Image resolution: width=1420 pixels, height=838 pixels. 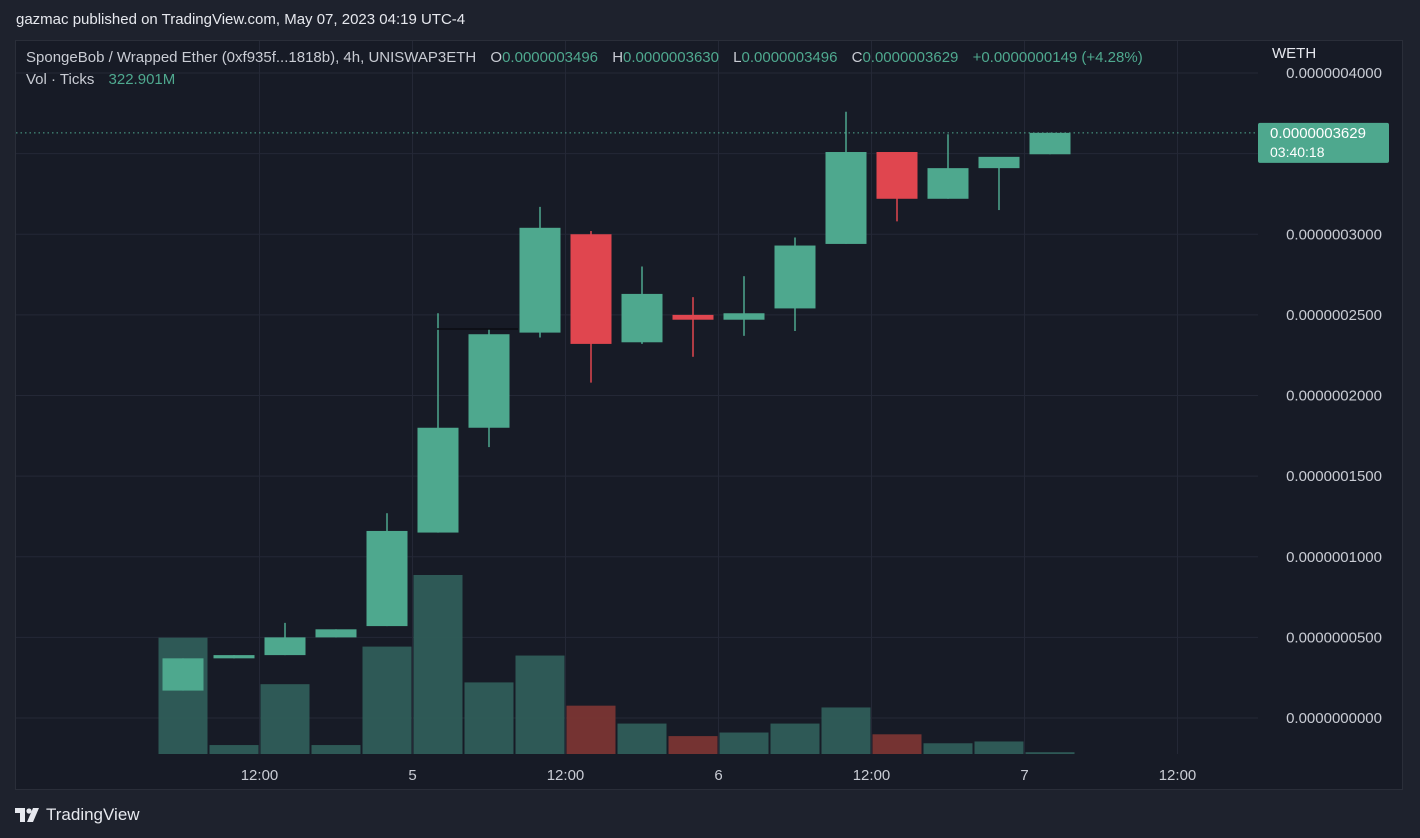 I want to click on legend-high-label: H, so click(x=618, y=57).